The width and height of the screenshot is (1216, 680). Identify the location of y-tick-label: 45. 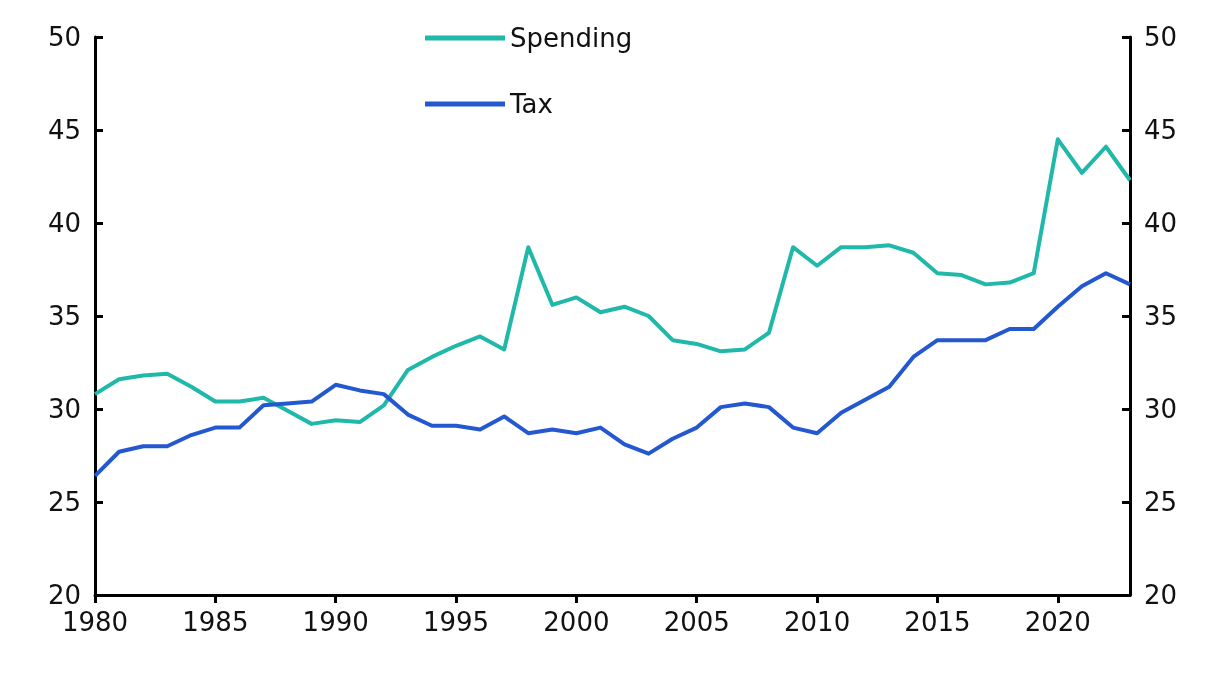
(64, 130).